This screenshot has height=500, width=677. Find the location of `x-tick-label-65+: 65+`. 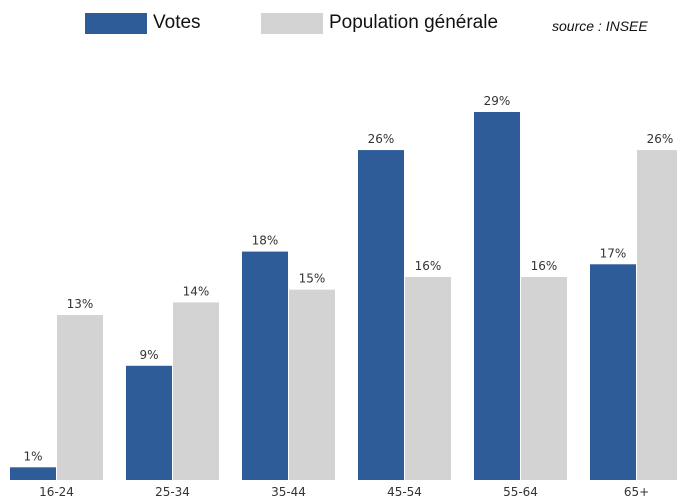

x-tick-label-65+: 65+ is located at coordinates (636, 492).